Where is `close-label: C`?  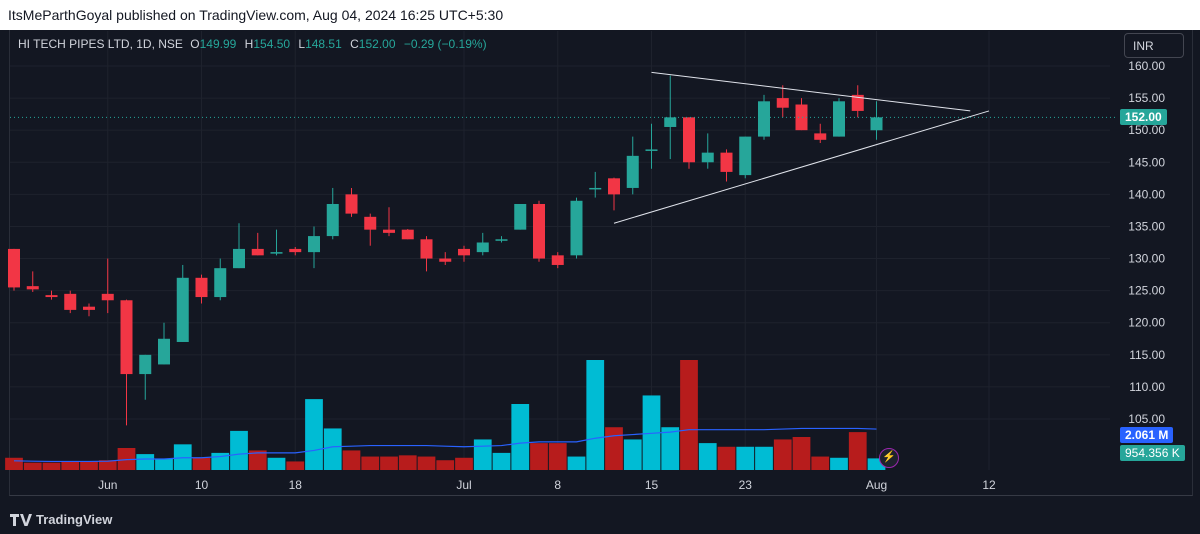
close-label: C is located at coordinates (354, 44).